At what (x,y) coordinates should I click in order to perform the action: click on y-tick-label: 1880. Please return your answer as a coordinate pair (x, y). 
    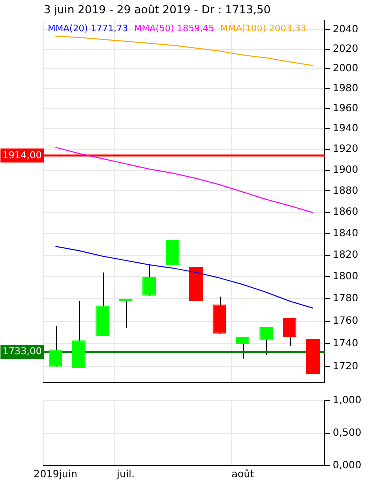
    Looking at the image, I should click on (345, 191).